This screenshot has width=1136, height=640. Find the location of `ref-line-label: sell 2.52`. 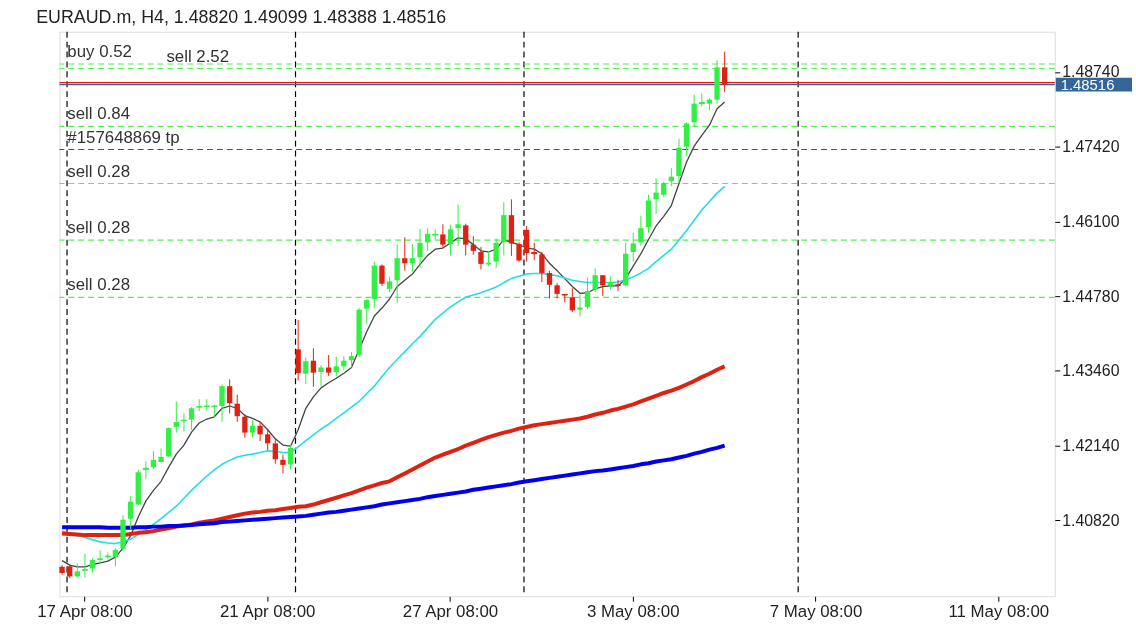

ref-line-label: sell 2.52 is located at coordinates (198, 56).